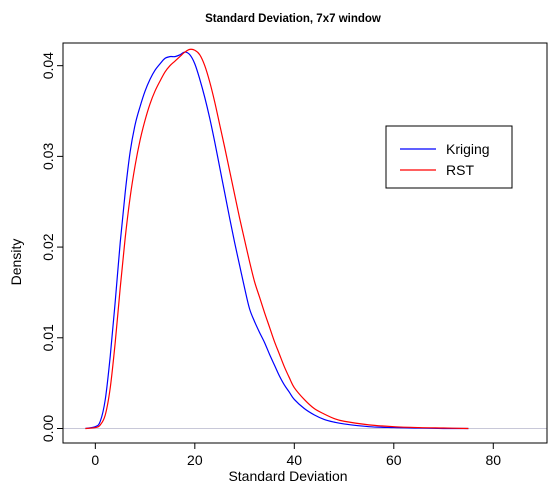 This screenshot has height=485, width=548. Describe the element at coordinates (48, 156) in the screenshot. I see `y-tick-label: 0.03` at that location.